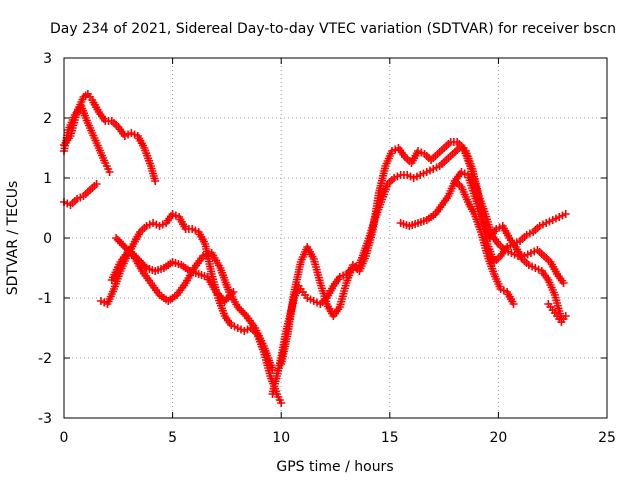  I want to click on x-tick-label: 20, so click(498, 438).